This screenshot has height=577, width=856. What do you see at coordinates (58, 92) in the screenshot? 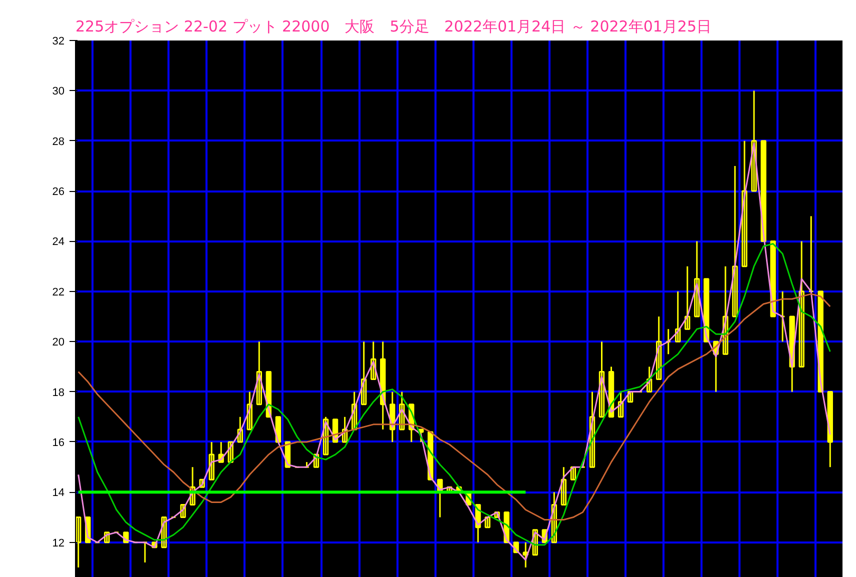
I see `y-tick-label: 30` at bounding box center [58, 92].